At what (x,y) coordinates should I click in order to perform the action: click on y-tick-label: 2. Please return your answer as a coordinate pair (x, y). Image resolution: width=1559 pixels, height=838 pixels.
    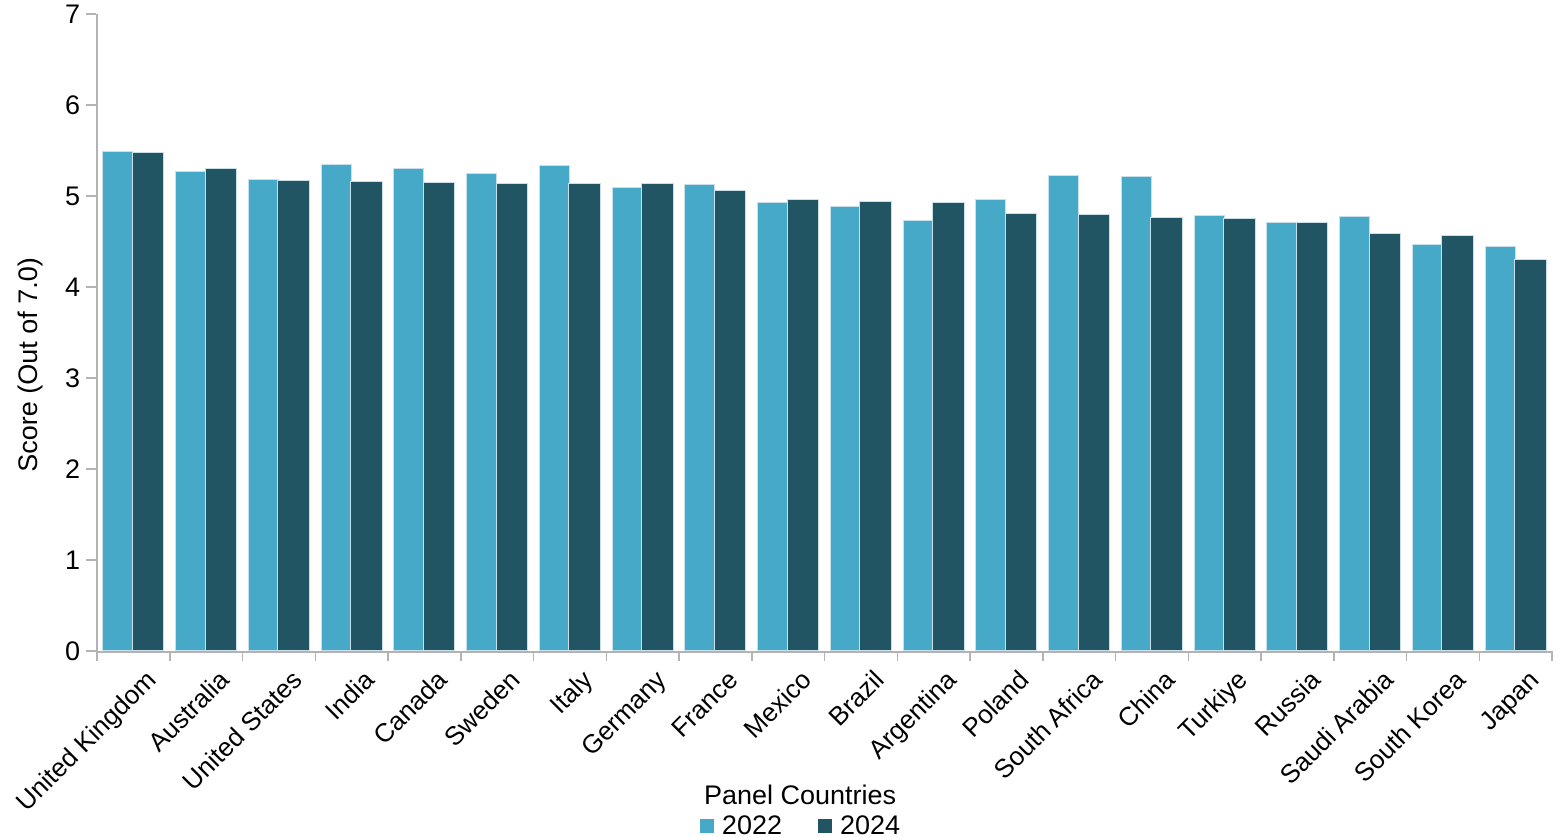
    Looking at the image, I should click on (72, 469).